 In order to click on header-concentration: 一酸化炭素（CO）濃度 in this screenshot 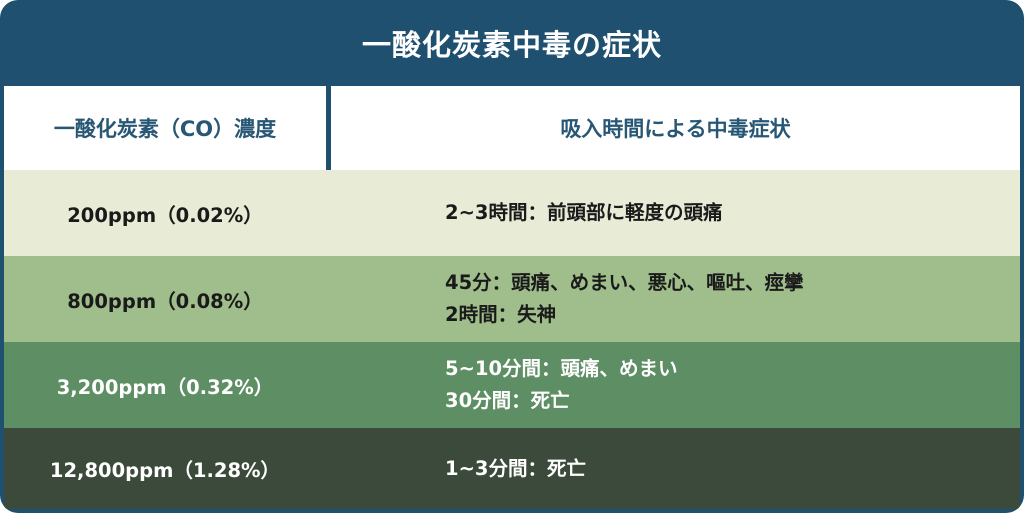, I will do `click(165, 128)`.